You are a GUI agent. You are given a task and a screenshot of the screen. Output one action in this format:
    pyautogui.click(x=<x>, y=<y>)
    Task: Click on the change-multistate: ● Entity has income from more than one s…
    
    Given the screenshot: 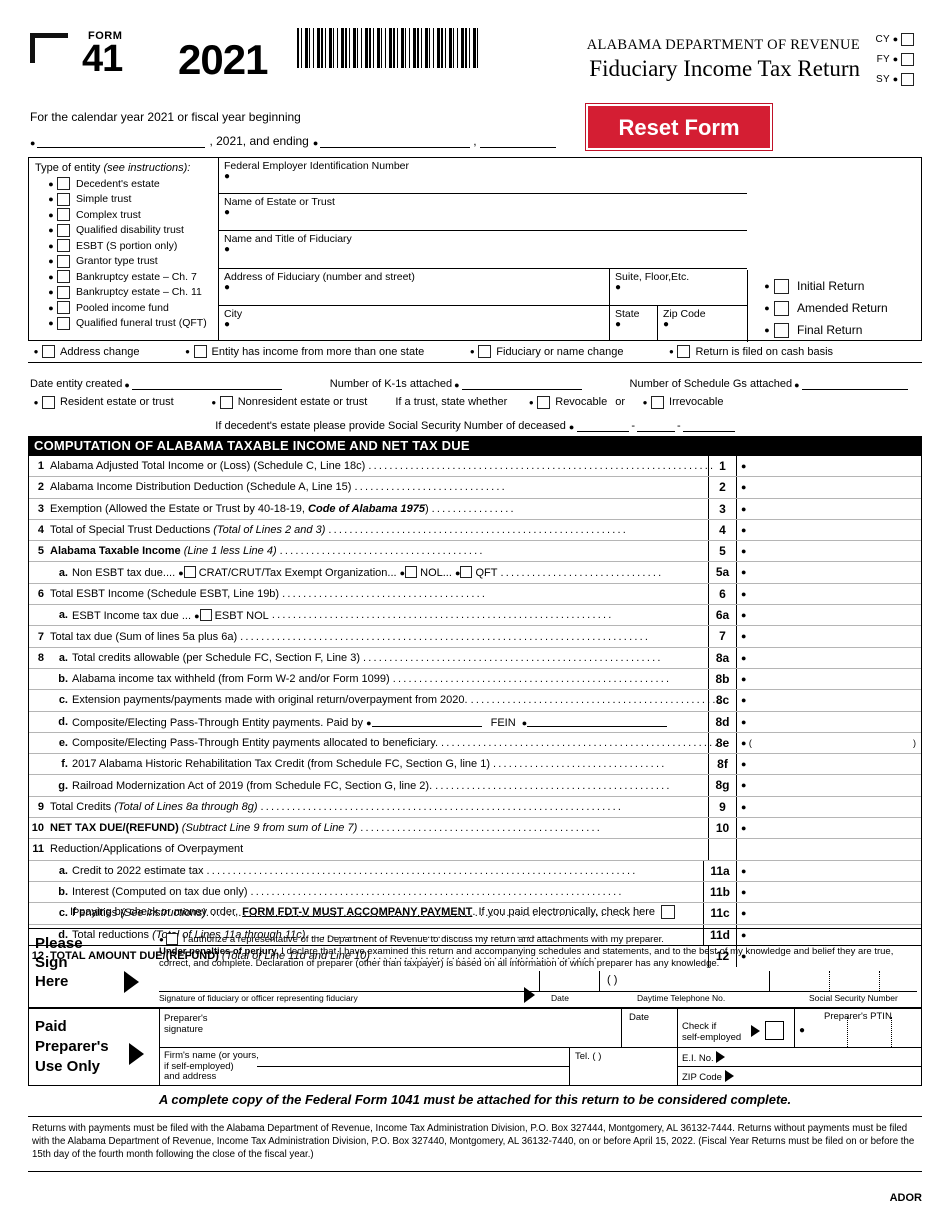 What is the action you would take?
    pyautogui.click(x=303, y=351)
    